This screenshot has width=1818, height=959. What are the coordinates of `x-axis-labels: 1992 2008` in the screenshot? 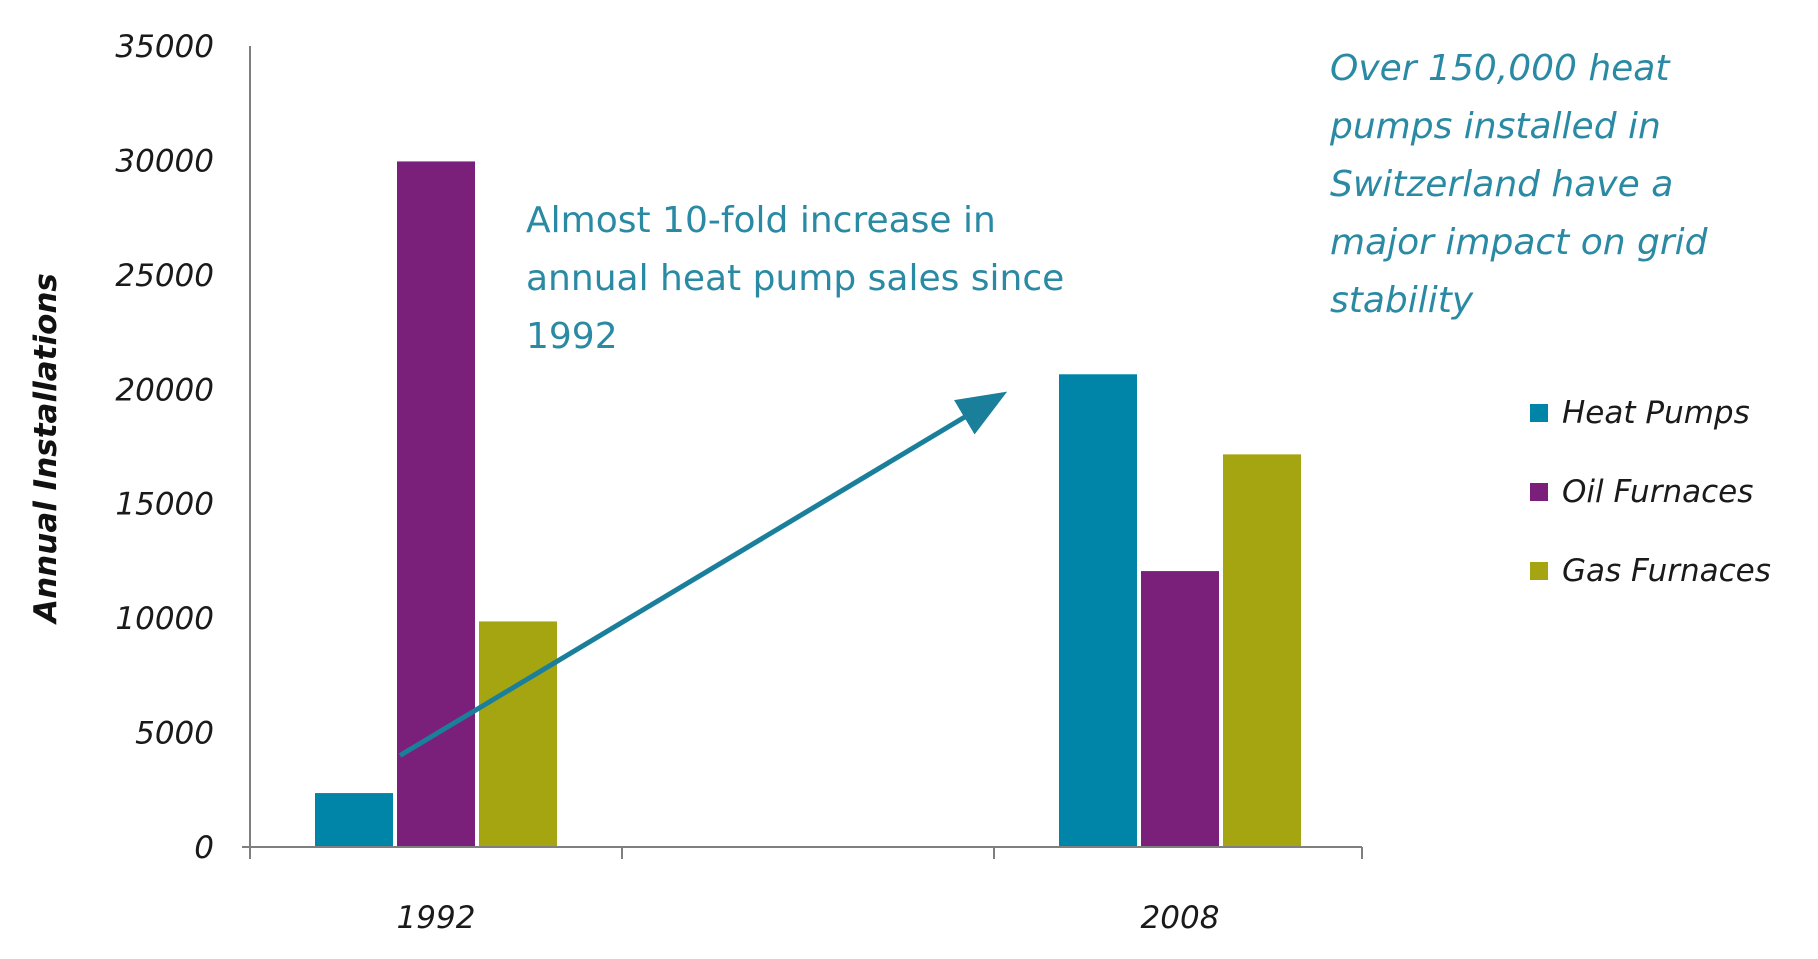 It's located at (808, 918).